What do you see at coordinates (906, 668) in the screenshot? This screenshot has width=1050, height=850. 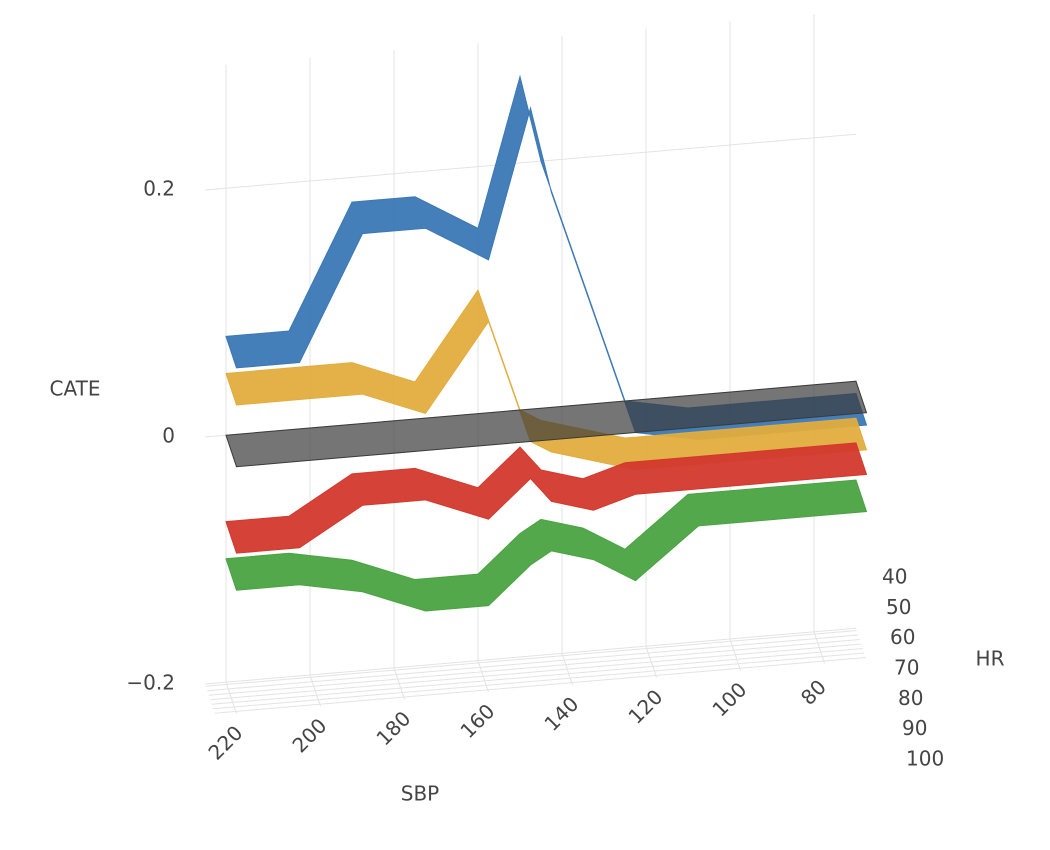 I see `y-tick-label: 70` at bounding box center [906, 668].